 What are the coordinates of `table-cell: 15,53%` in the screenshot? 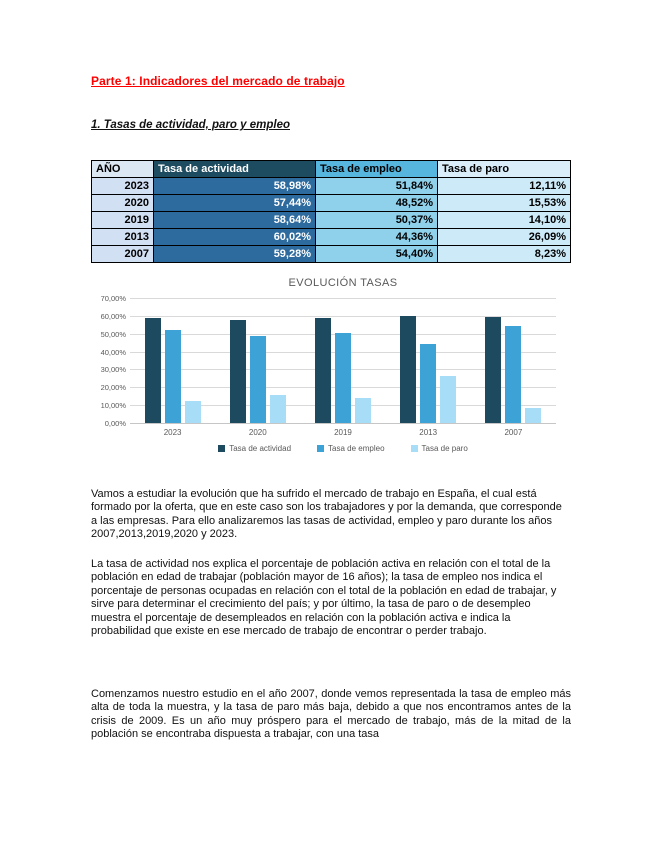 It's located at (504, 203).